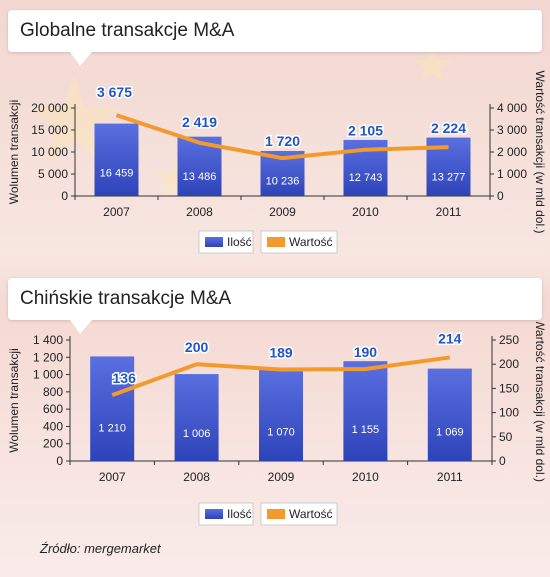  I want to click on y-tick-label: 1 400, so click(48, 340).